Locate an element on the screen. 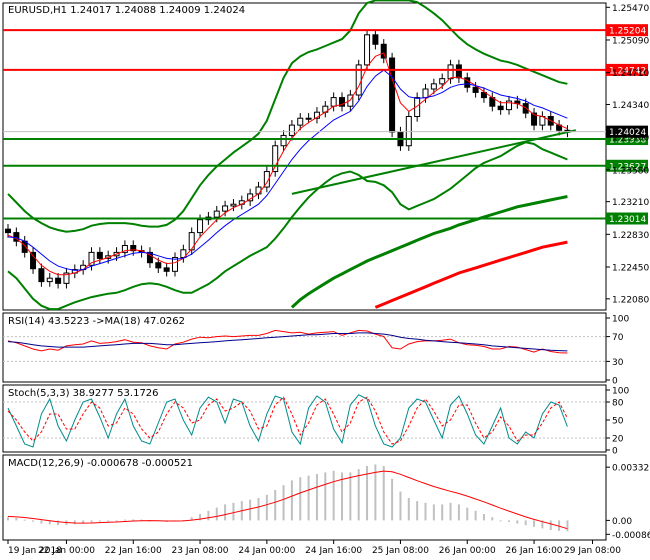  macd-panel-frame is located at coordinates (304, 497).